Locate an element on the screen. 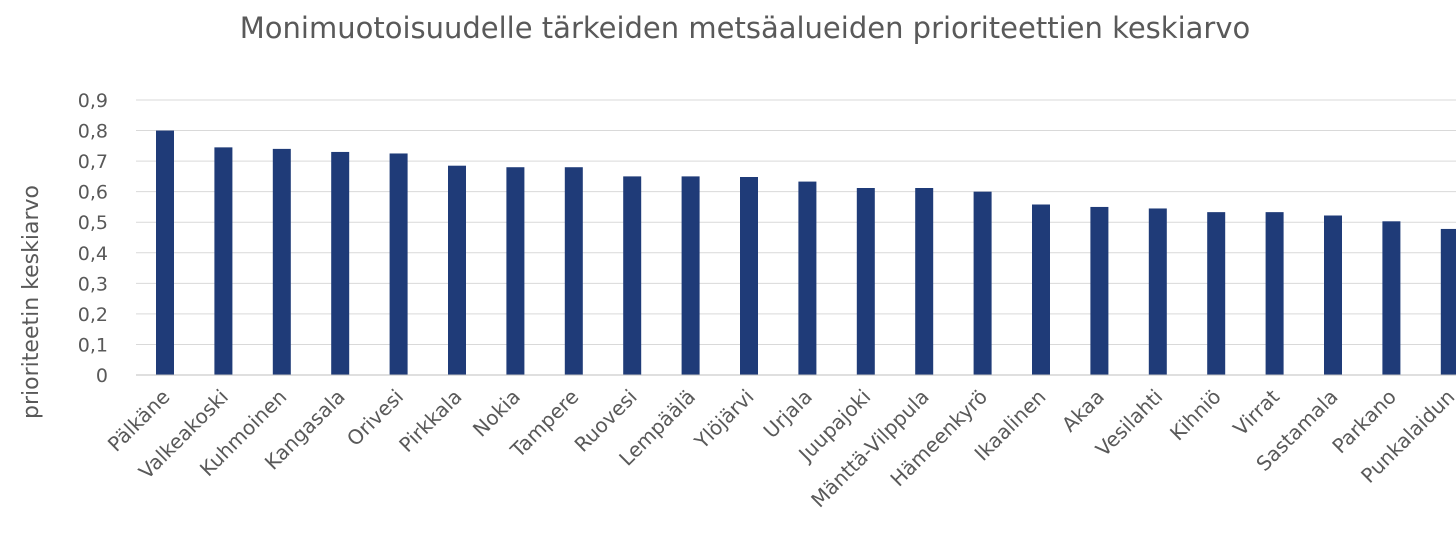  x-tick-label: Nokia is located at coordinates (496, 413).